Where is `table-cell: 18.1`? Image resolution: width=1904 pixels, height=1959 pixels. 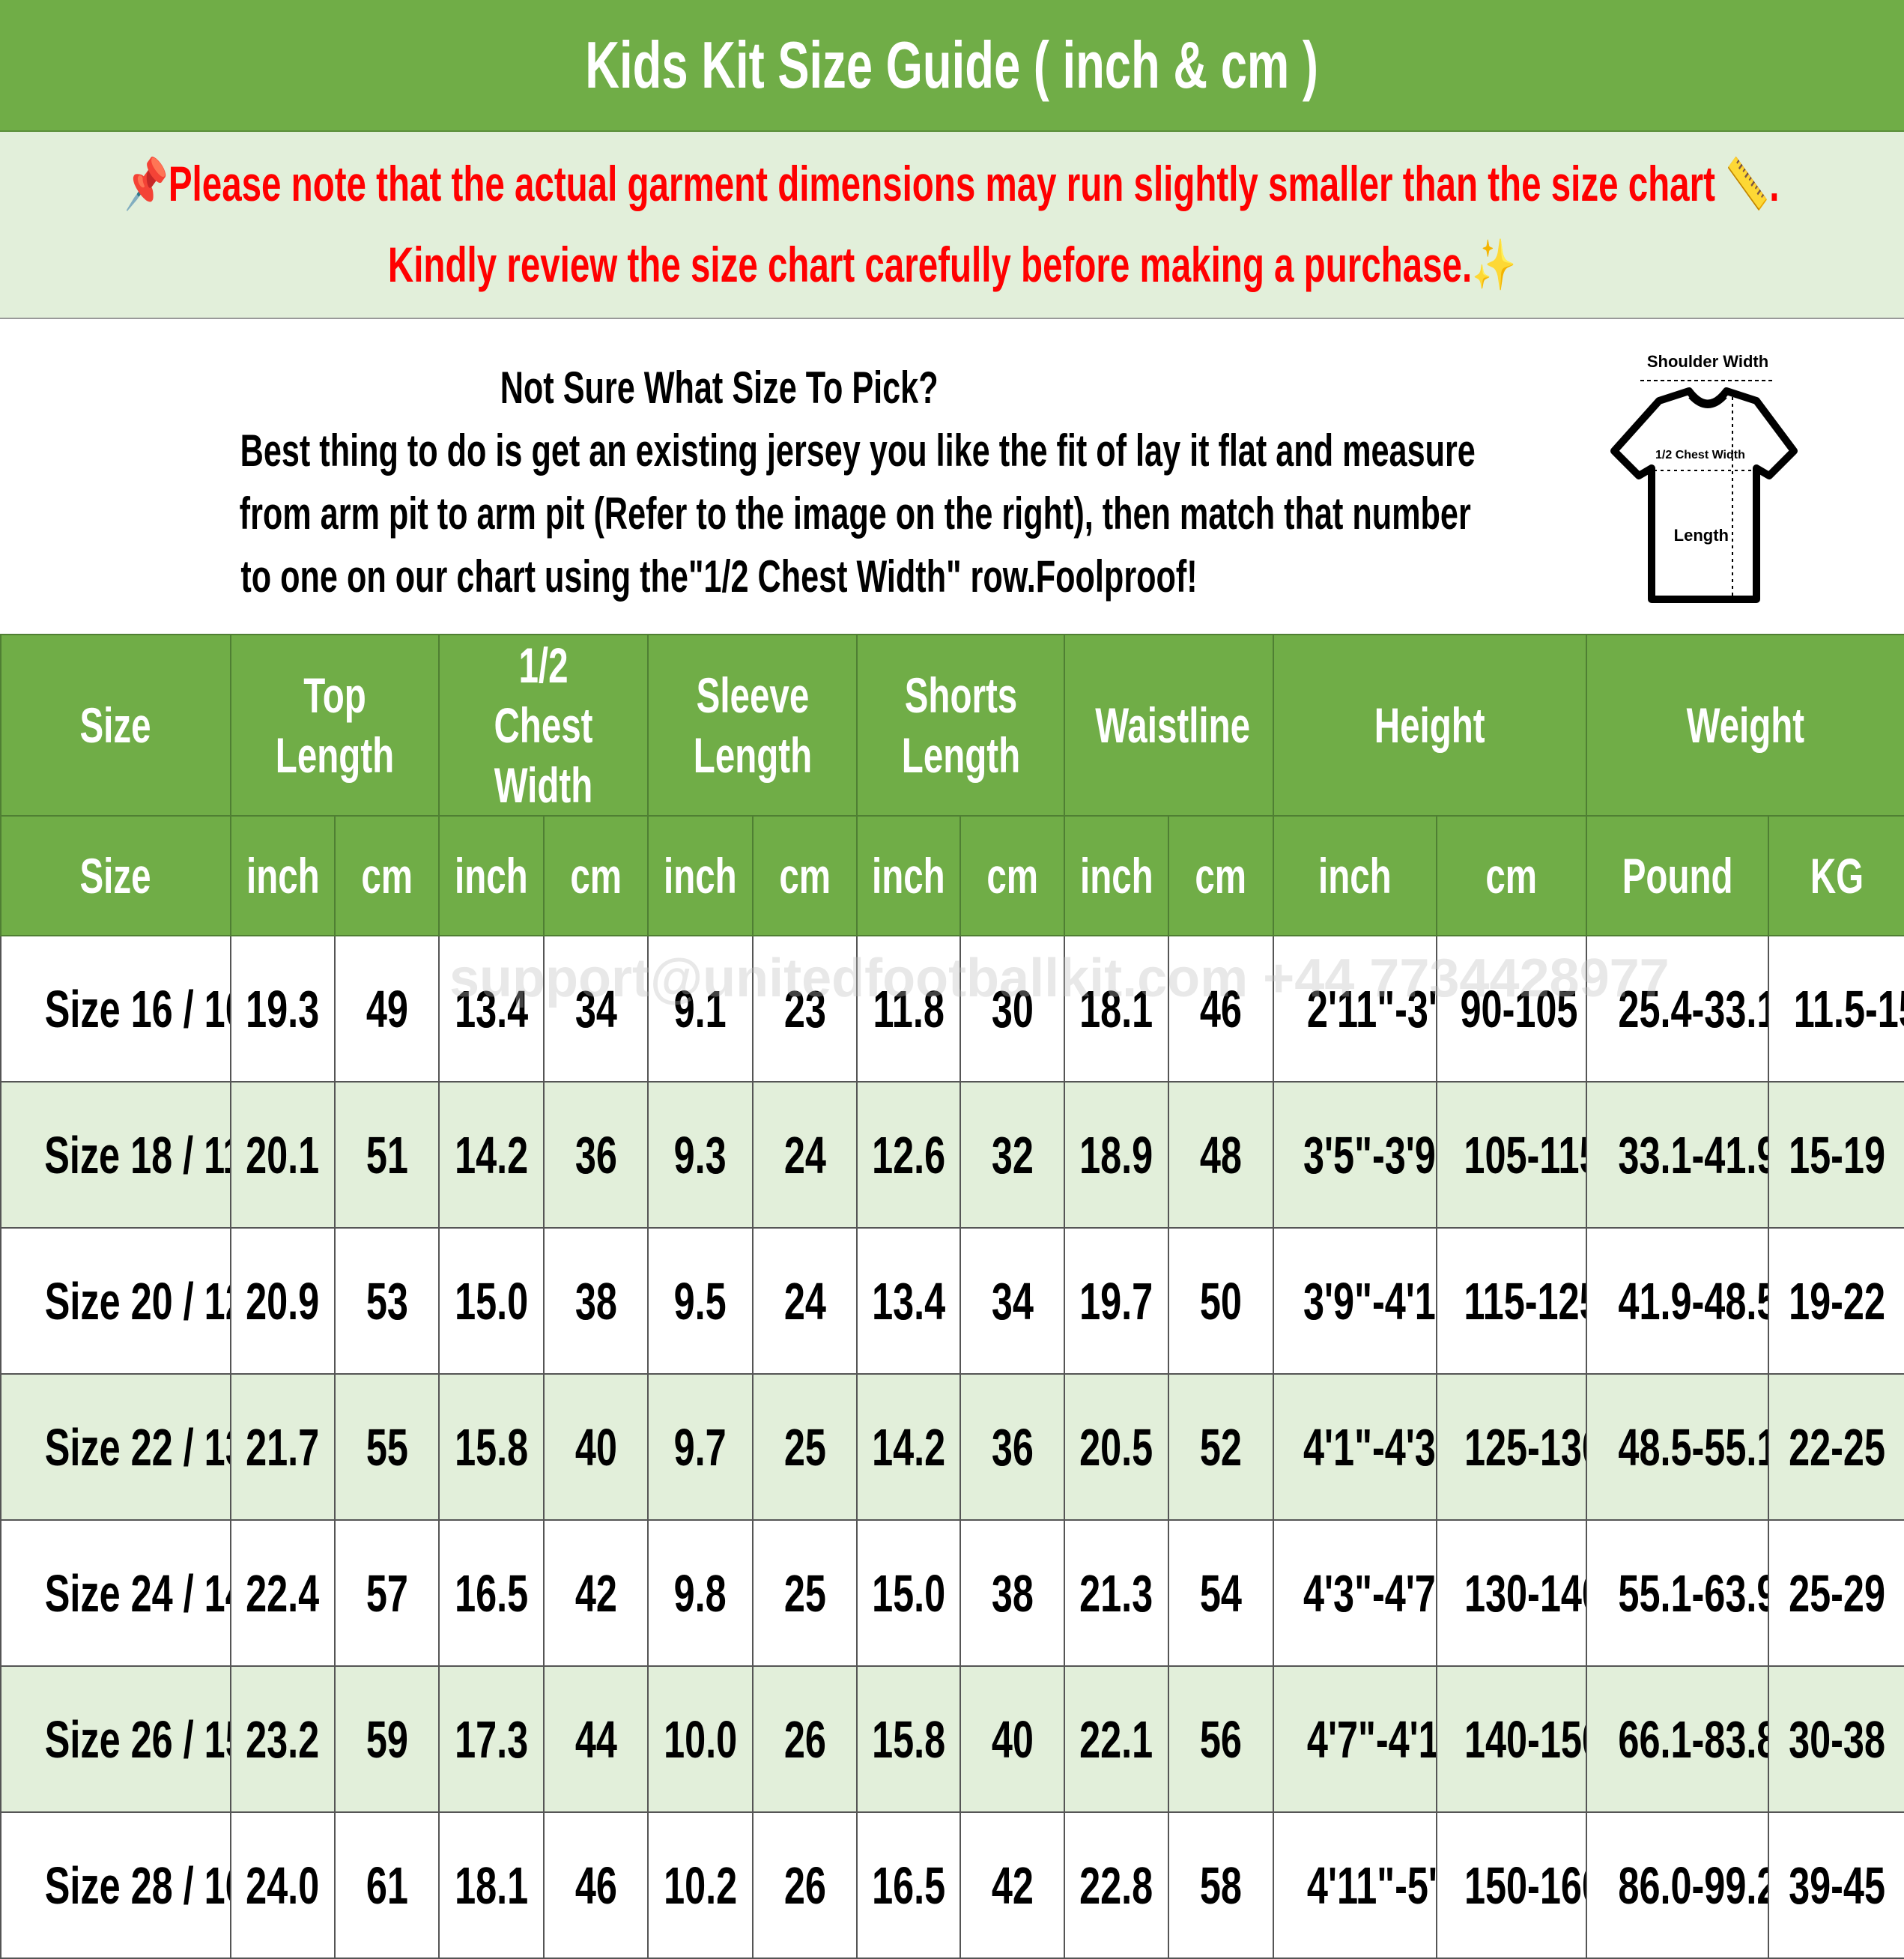
table-cell: 18.1 is located at coordinates (491, 1885).